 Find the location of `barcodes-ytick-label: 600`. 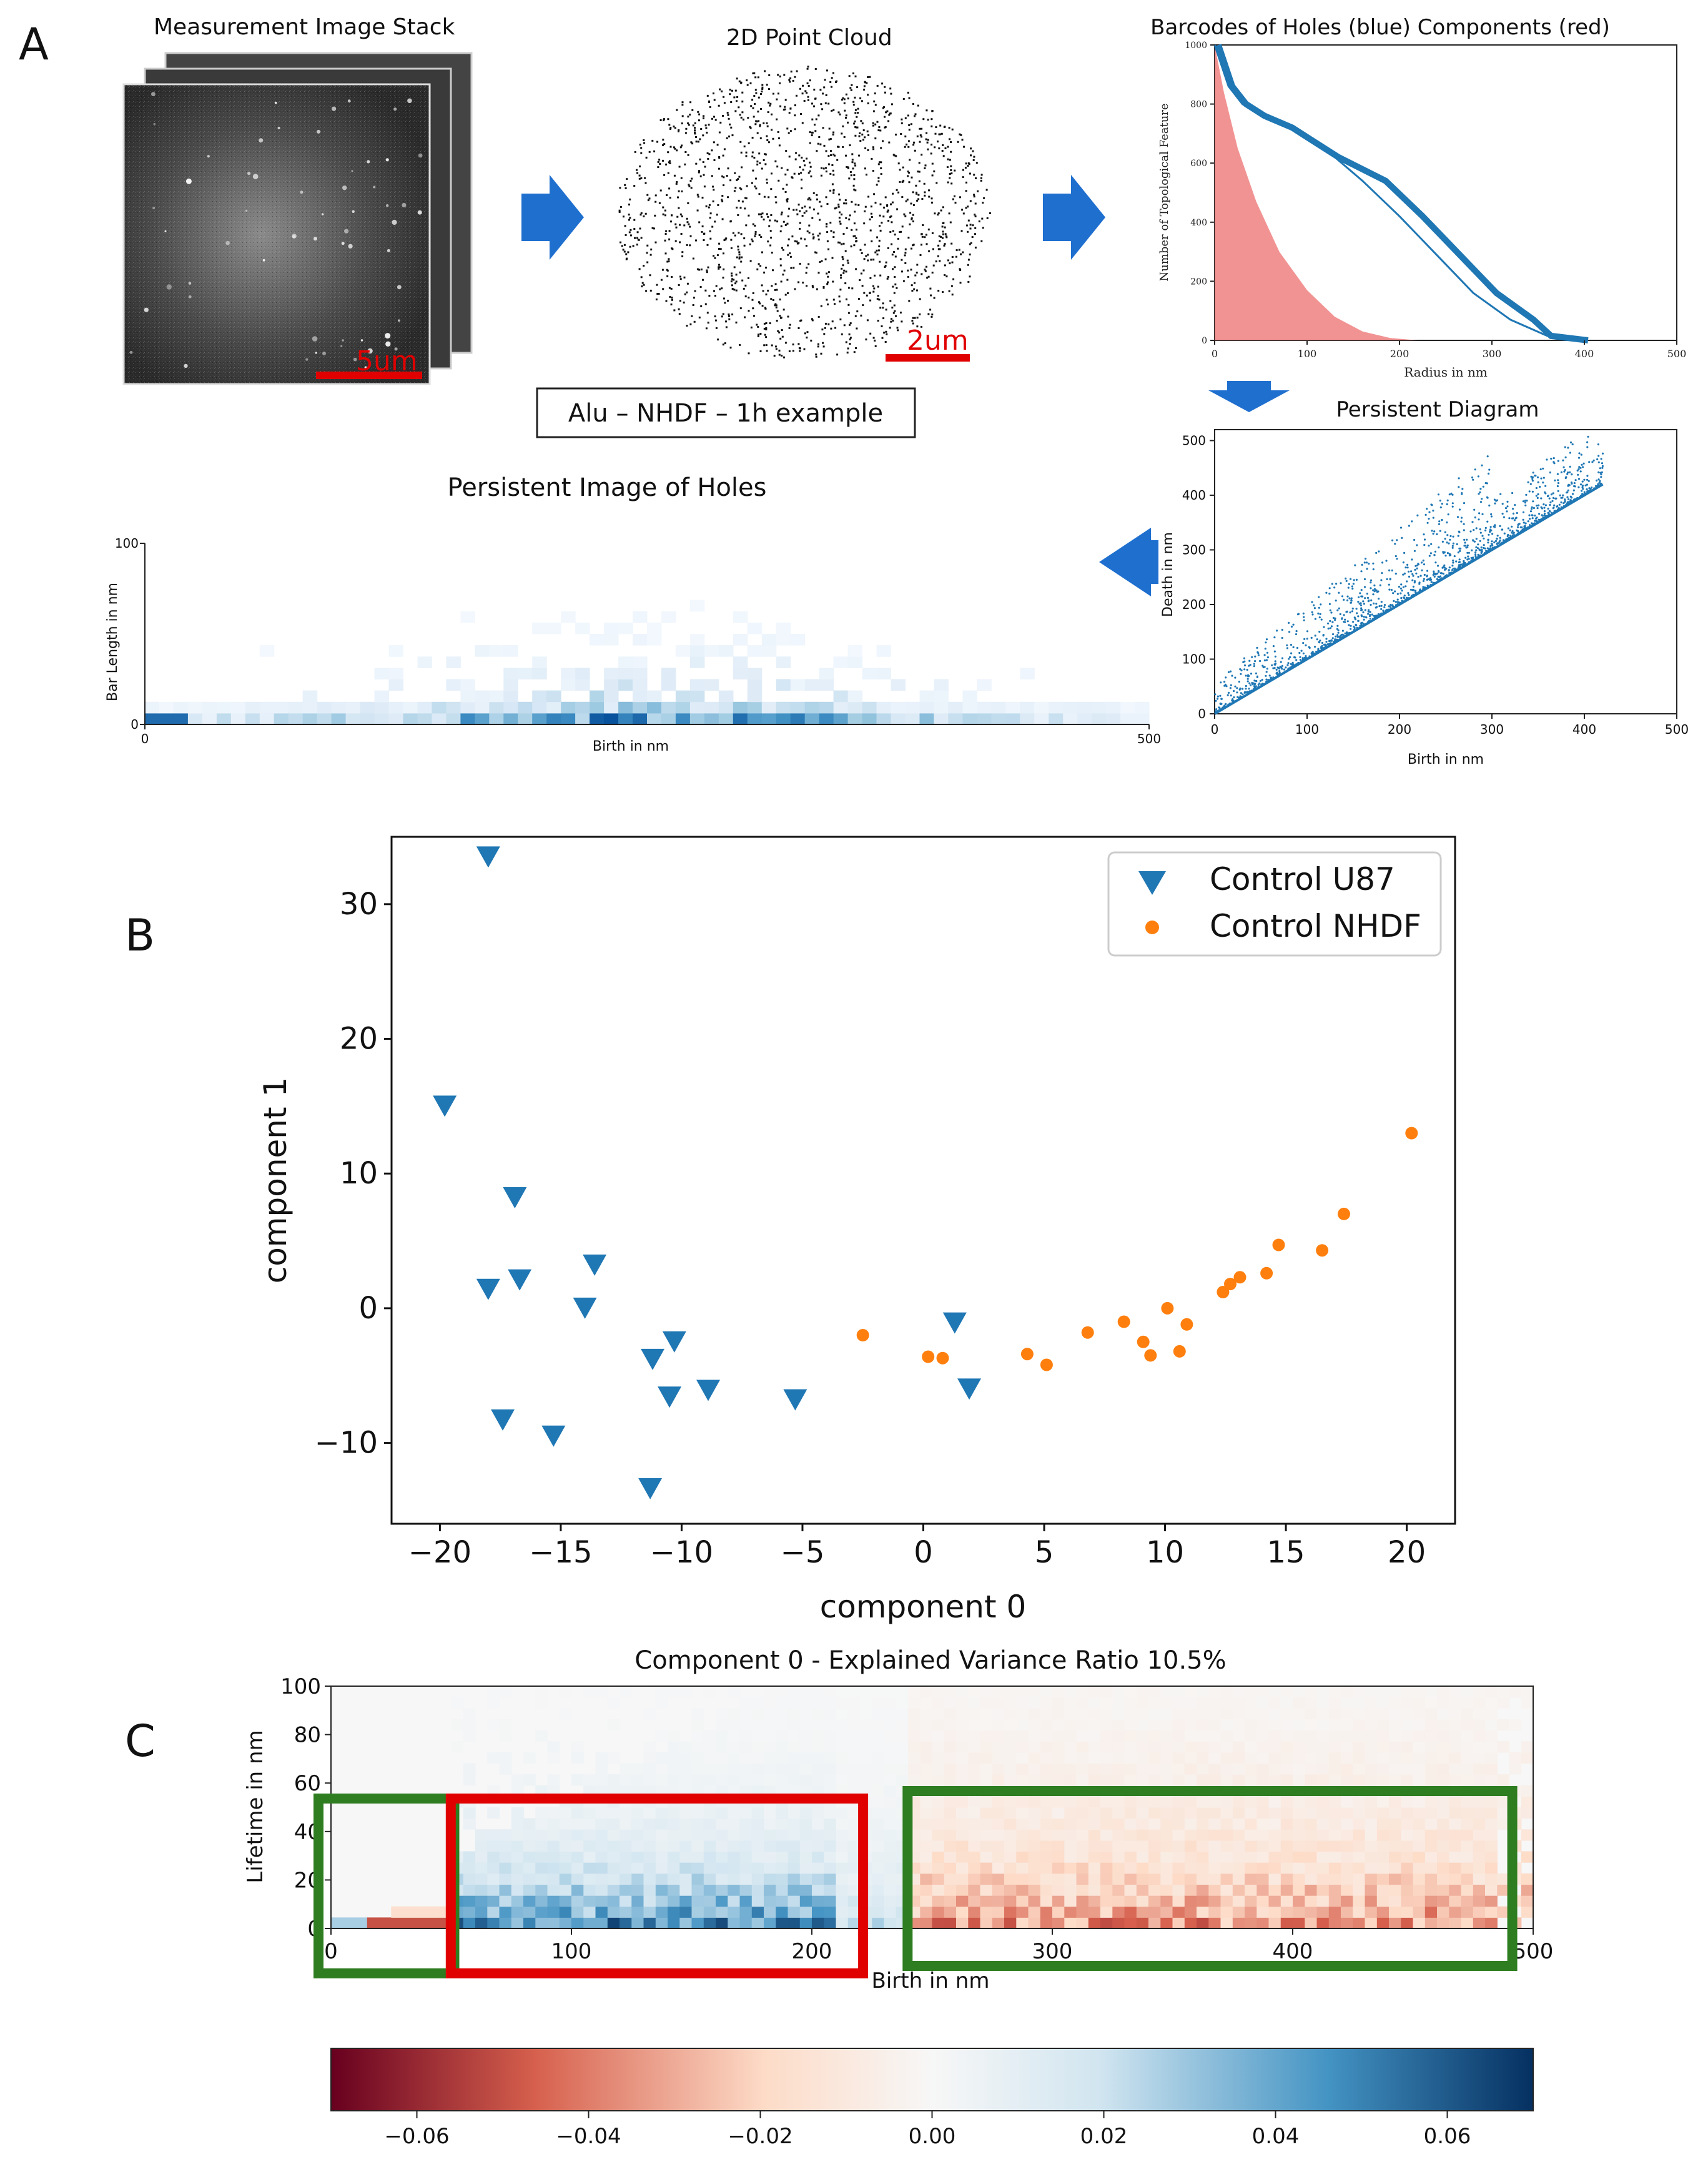

barcodes-ytick-label: 600 is located at coordinates (1198, 164).